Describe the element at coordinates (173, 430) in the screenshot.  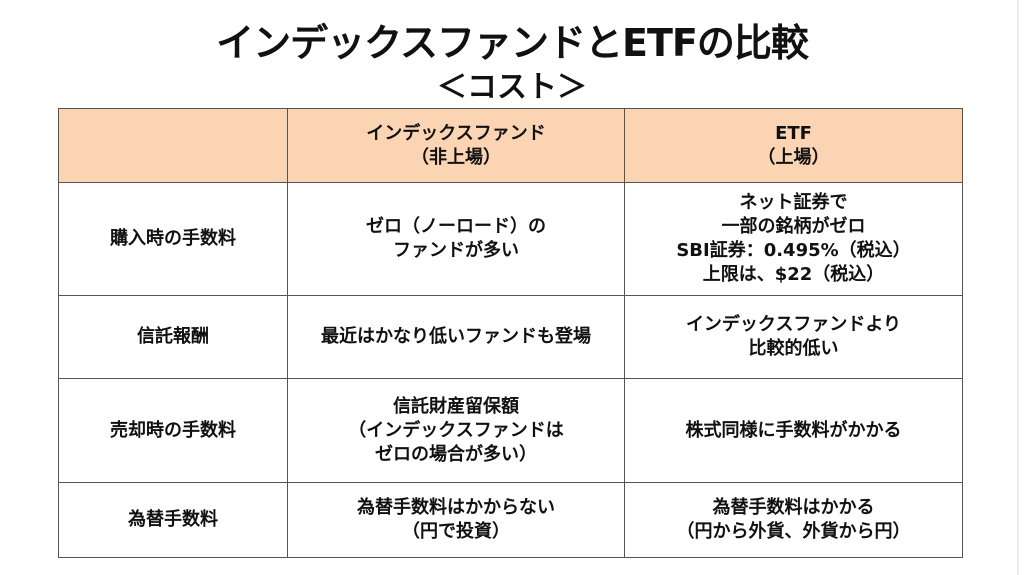
I see `row-label: 売却時の手数料` at that location.